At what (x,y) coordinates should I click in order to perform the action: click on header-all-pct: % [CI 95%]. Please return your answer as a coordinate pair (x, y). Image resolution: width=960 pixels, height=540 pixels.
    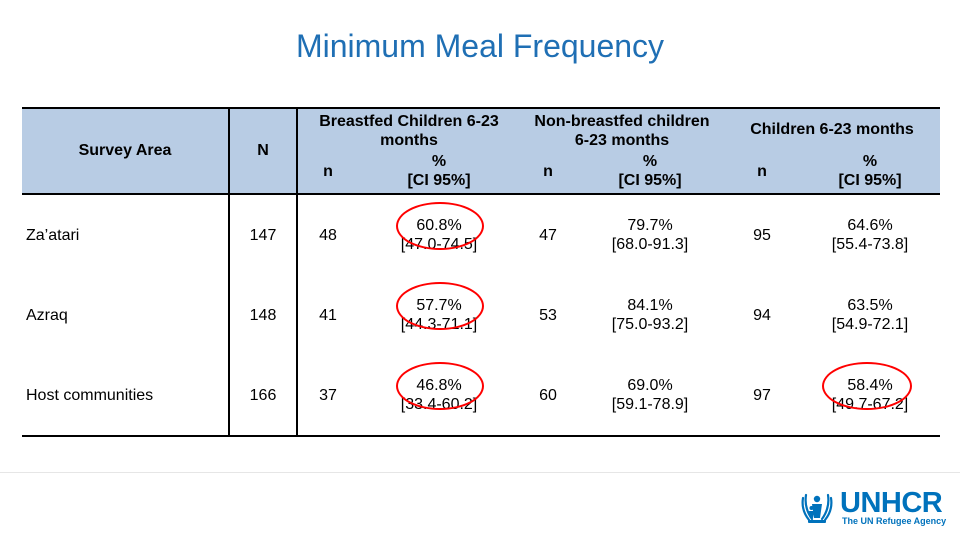
    Looking at the image, I should click on (870, 171).